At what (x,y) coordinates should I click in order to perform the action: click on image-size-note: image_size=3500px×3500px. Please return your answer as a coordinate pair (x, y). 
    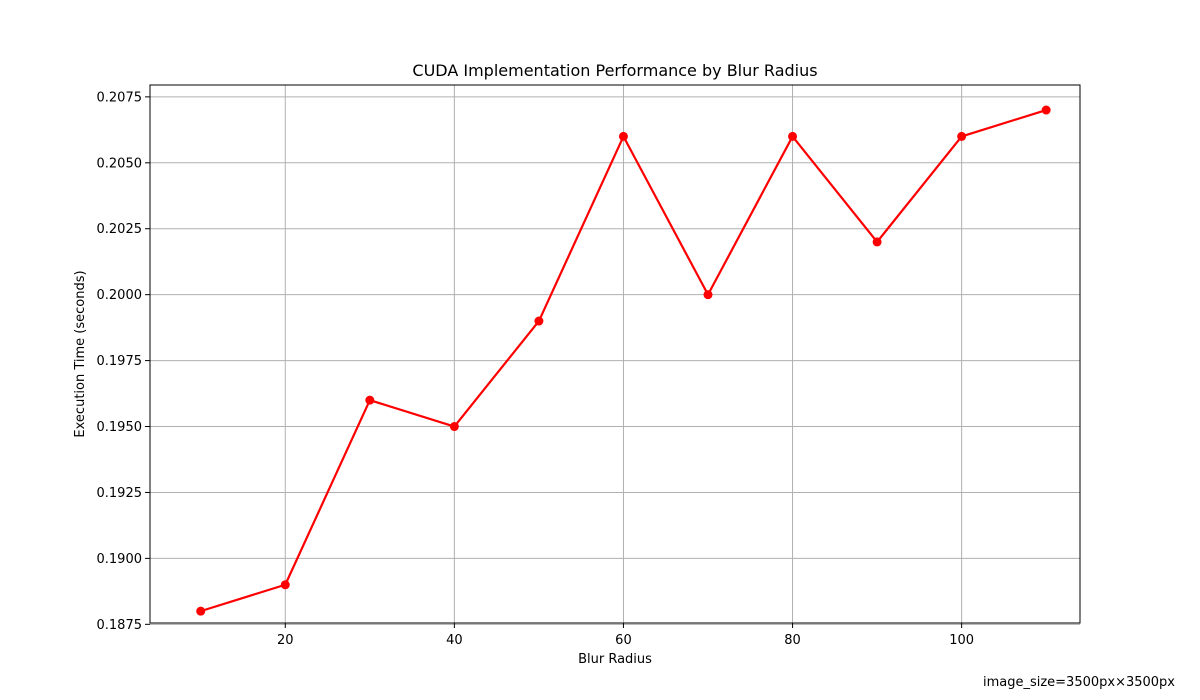
    Looking at the image, I should click on (1078, 682).